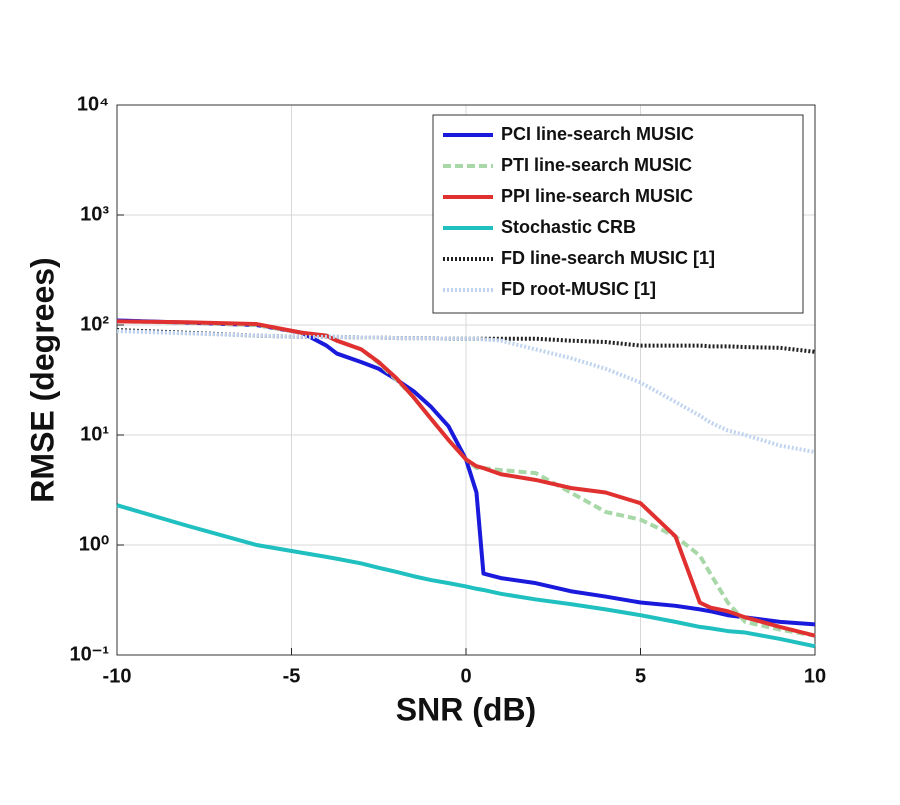 The height and width of the screenshot is (805, 900). Describe the element at coordinates (94, 544) in the screenshot. I see `y-tick-label: 10⁰` at that location.